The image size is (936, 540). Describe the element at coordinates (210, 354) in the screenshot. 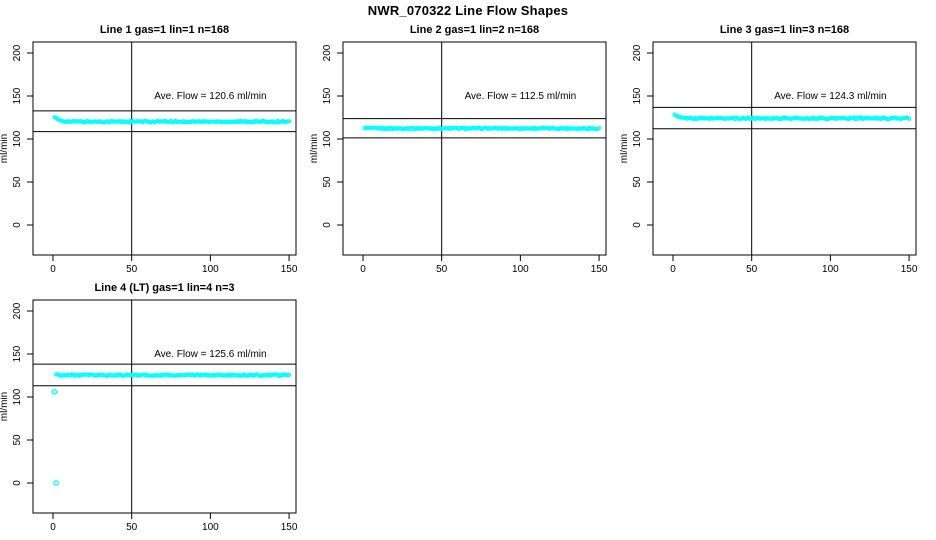

I see `ave-flow-annotation: Ave. Flow = 125.6 ml/min` at that location.